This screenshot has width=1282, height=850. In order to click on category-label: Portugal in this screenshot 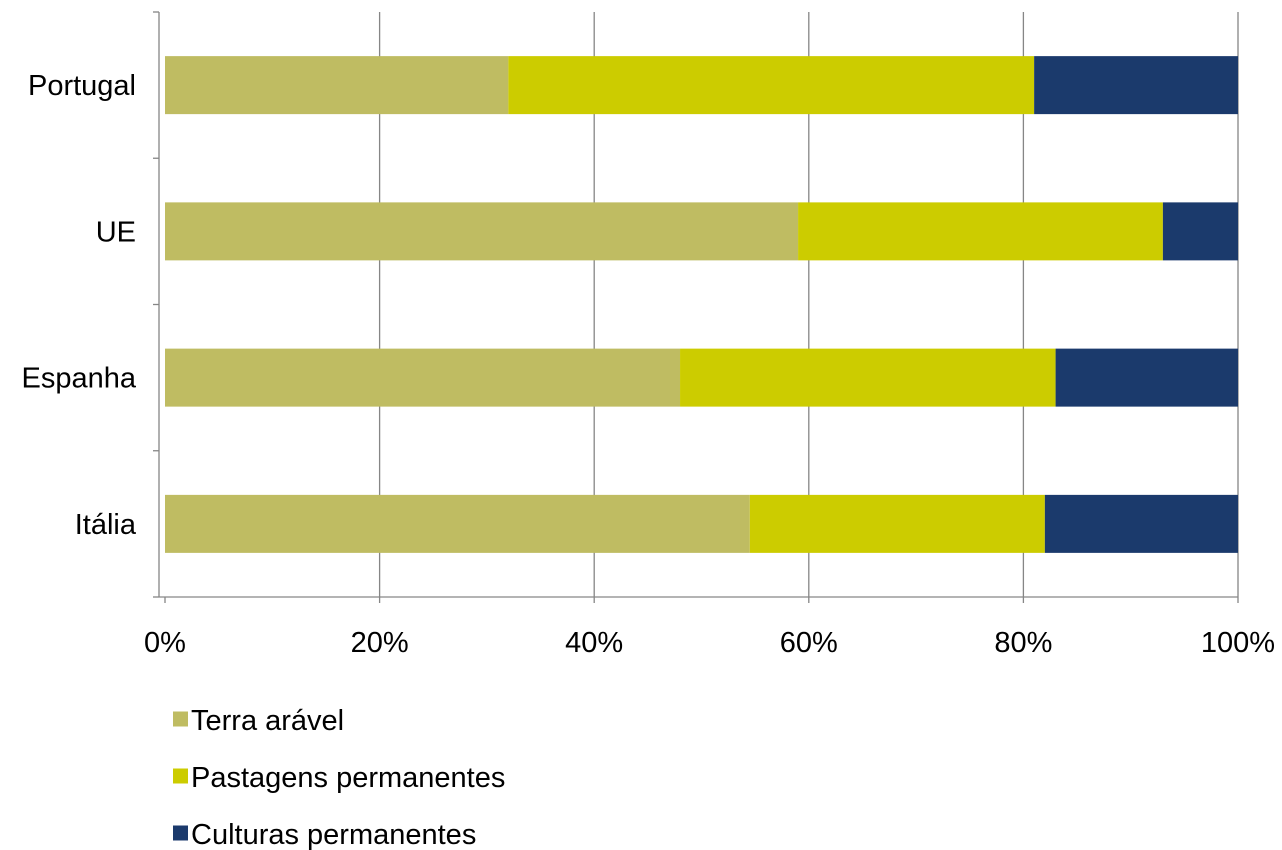, I will do `click(82, 86)`.